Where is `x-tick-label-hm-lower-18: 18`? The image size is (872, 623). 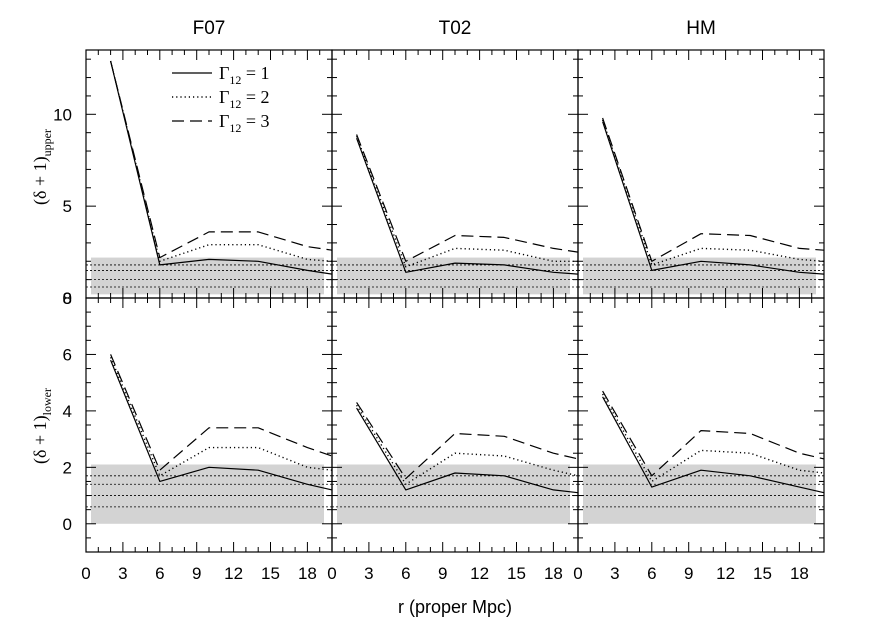 x-tick-label-hm-lower-18: 18 is located at coordinates (799, 573).